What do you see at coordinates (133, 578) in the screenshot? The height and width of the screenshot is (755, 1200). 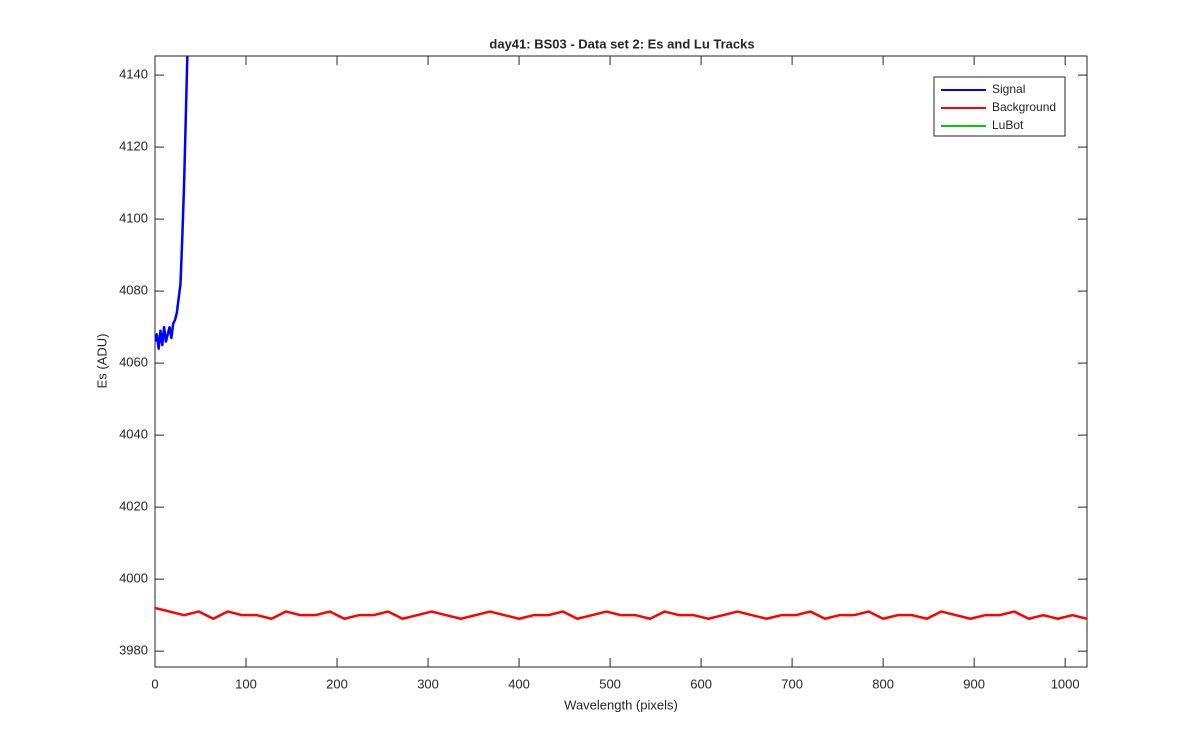 I see `y-tick-label: 4000` at bounding box center [133, 578].